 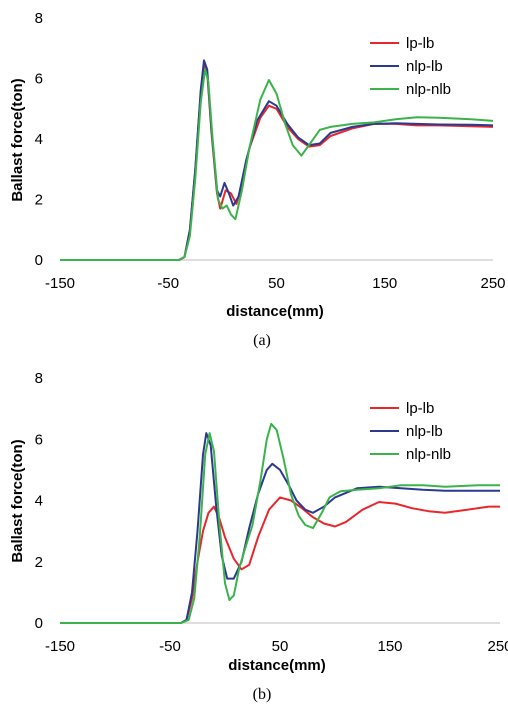 What do you see at coordinates (262, 694) in the screenshot?
I see `figure-caption-b: (b)` at bounding box center [262, 694].